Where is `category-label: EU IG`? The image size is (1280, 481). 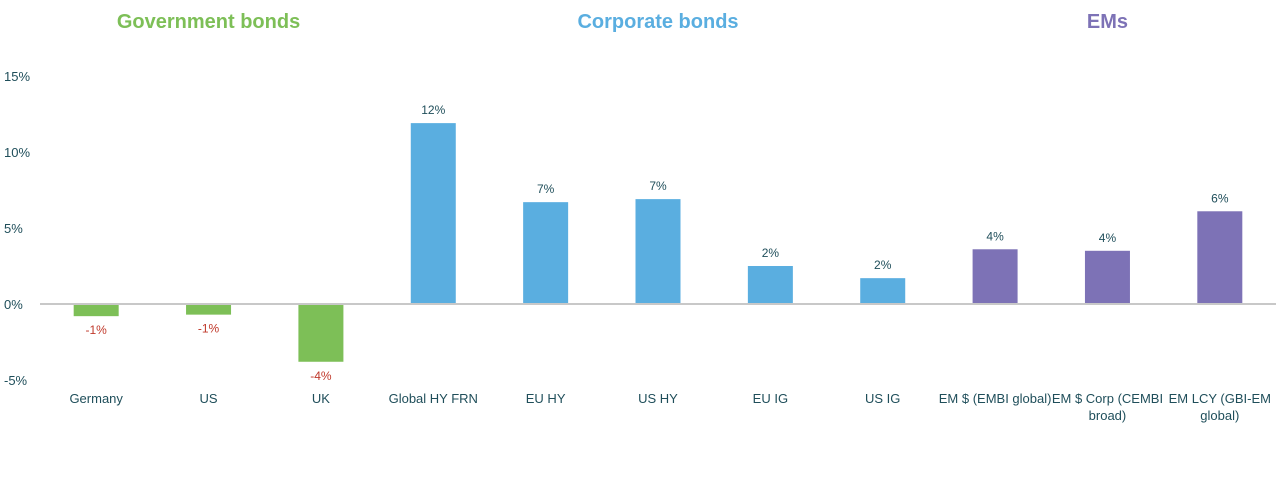 category-label: EU IG is located at coordinates (770, 398).